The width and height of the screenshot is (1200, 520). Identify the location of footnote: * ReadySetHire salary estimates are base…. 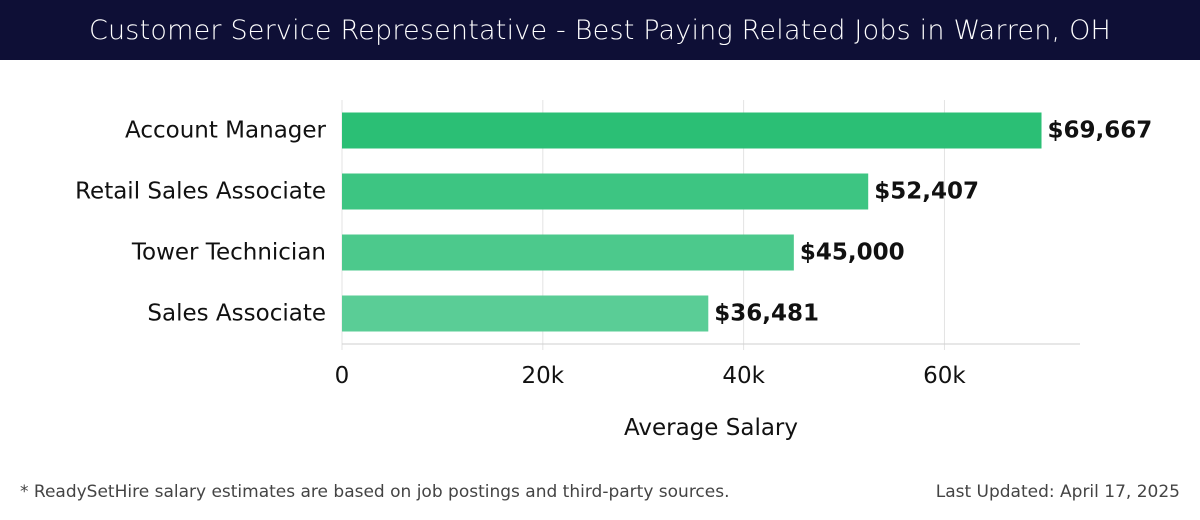
(375, 492).